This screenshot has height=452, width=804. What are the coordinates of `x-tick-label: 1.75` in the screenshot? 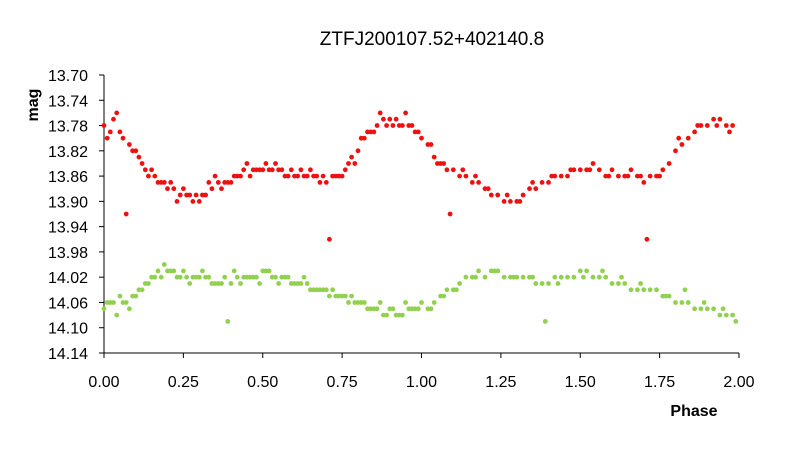 It's located at (659, 382).